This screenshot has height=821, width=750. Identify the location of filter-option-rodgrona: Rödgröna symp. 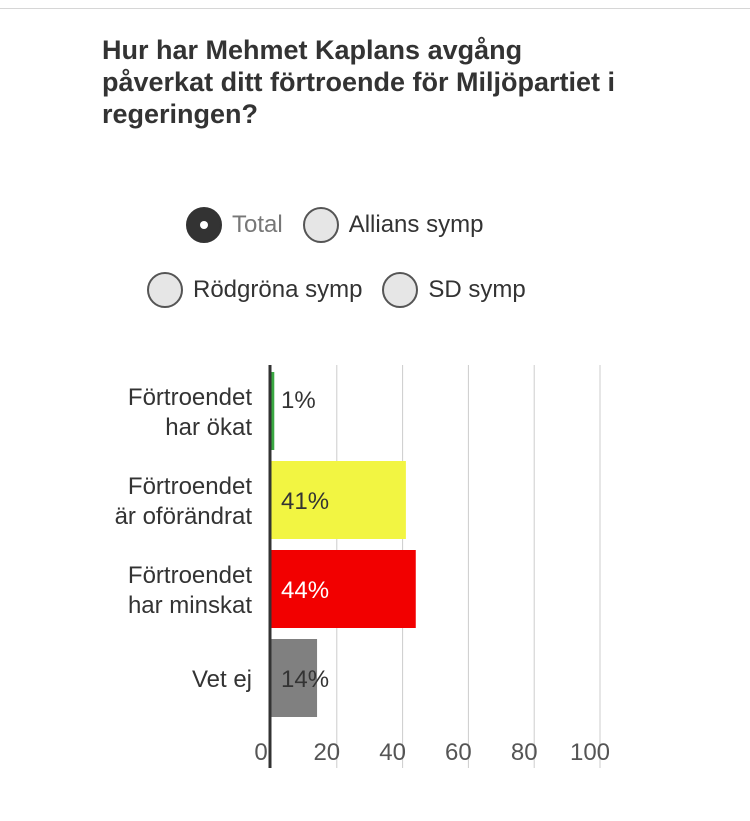
(254, 290).